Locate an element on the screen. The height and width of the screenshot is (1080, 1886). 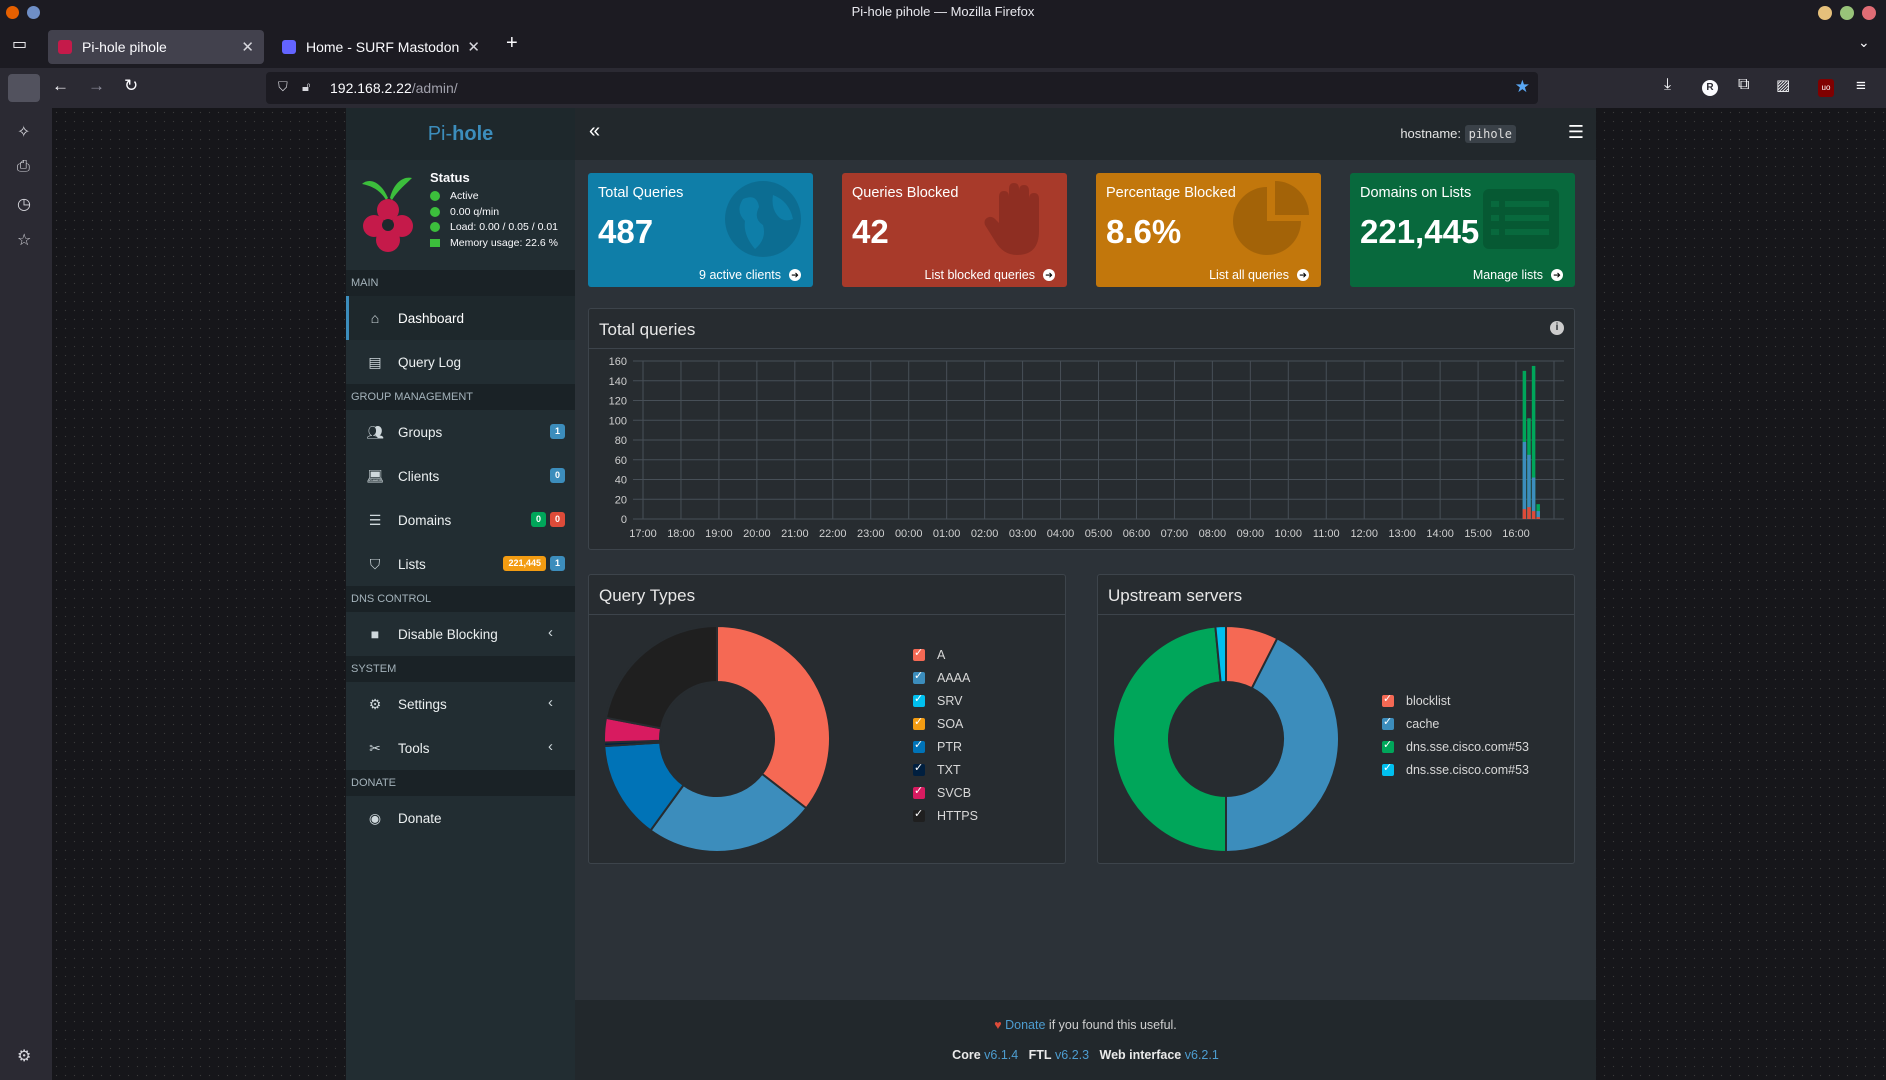
ublock-icon: uo is located at coordinates (1826, 88).